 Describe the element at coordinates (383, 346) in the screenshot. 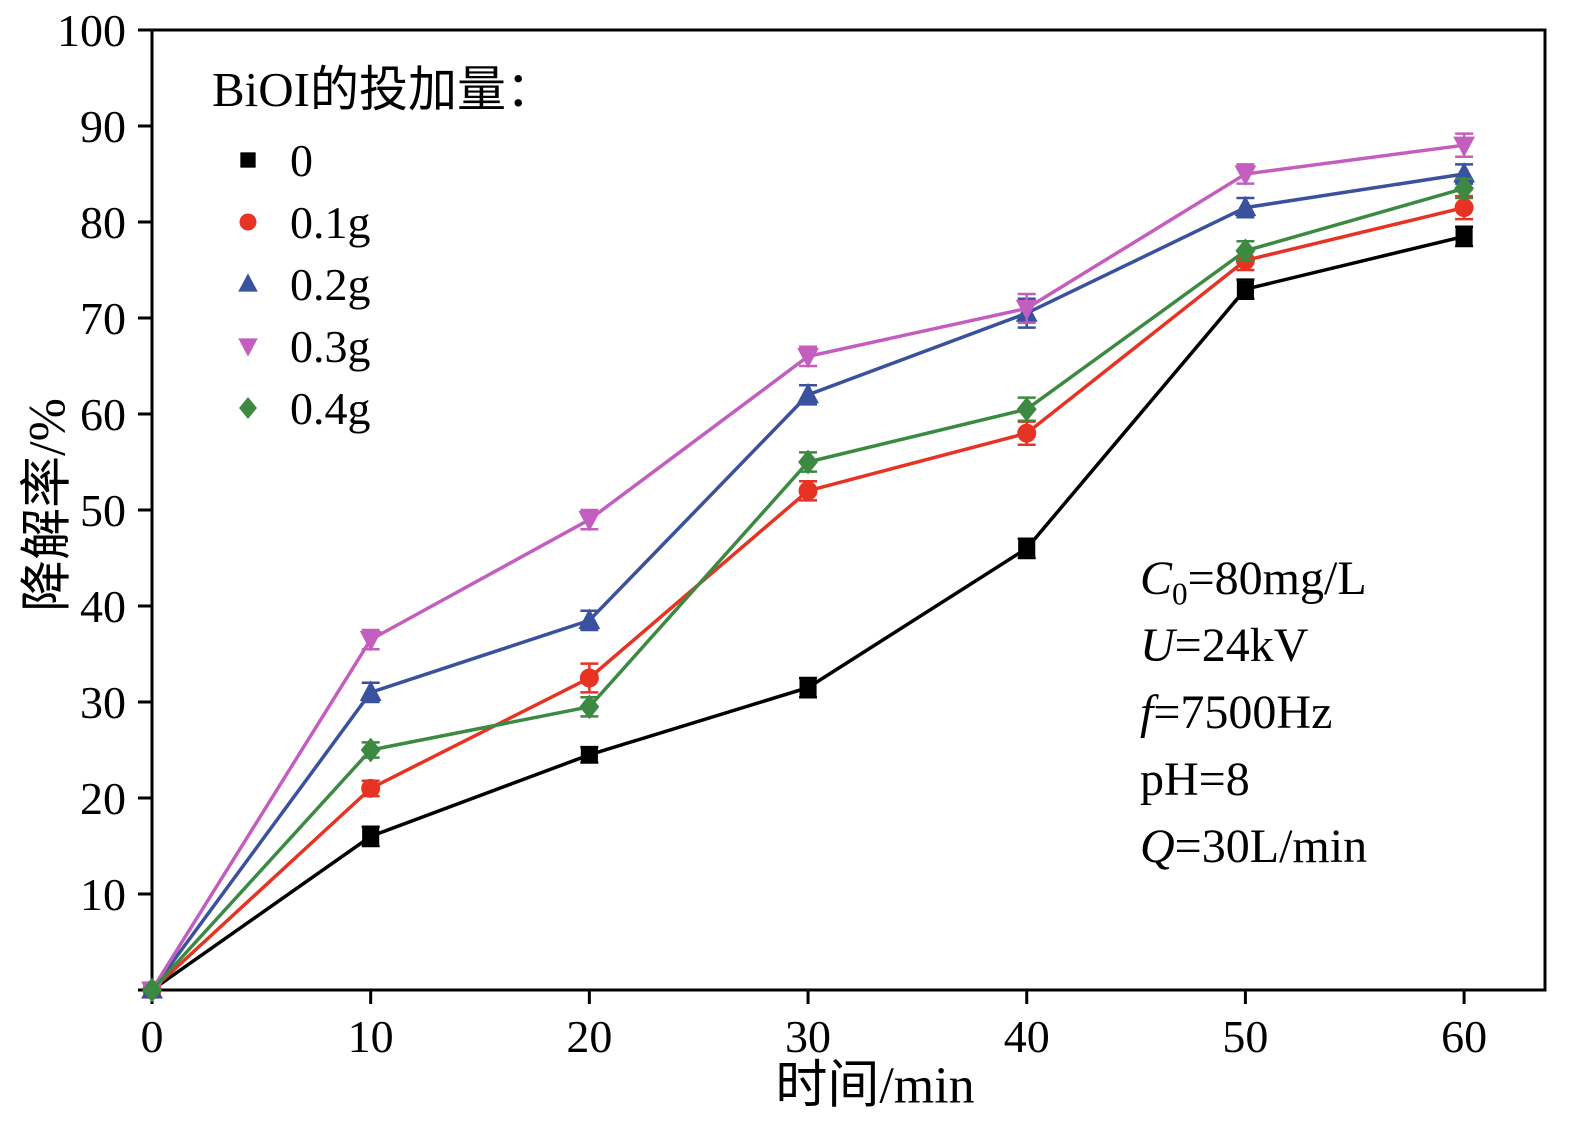

I see `legend-item-0.3g: 0.3g` at that location.